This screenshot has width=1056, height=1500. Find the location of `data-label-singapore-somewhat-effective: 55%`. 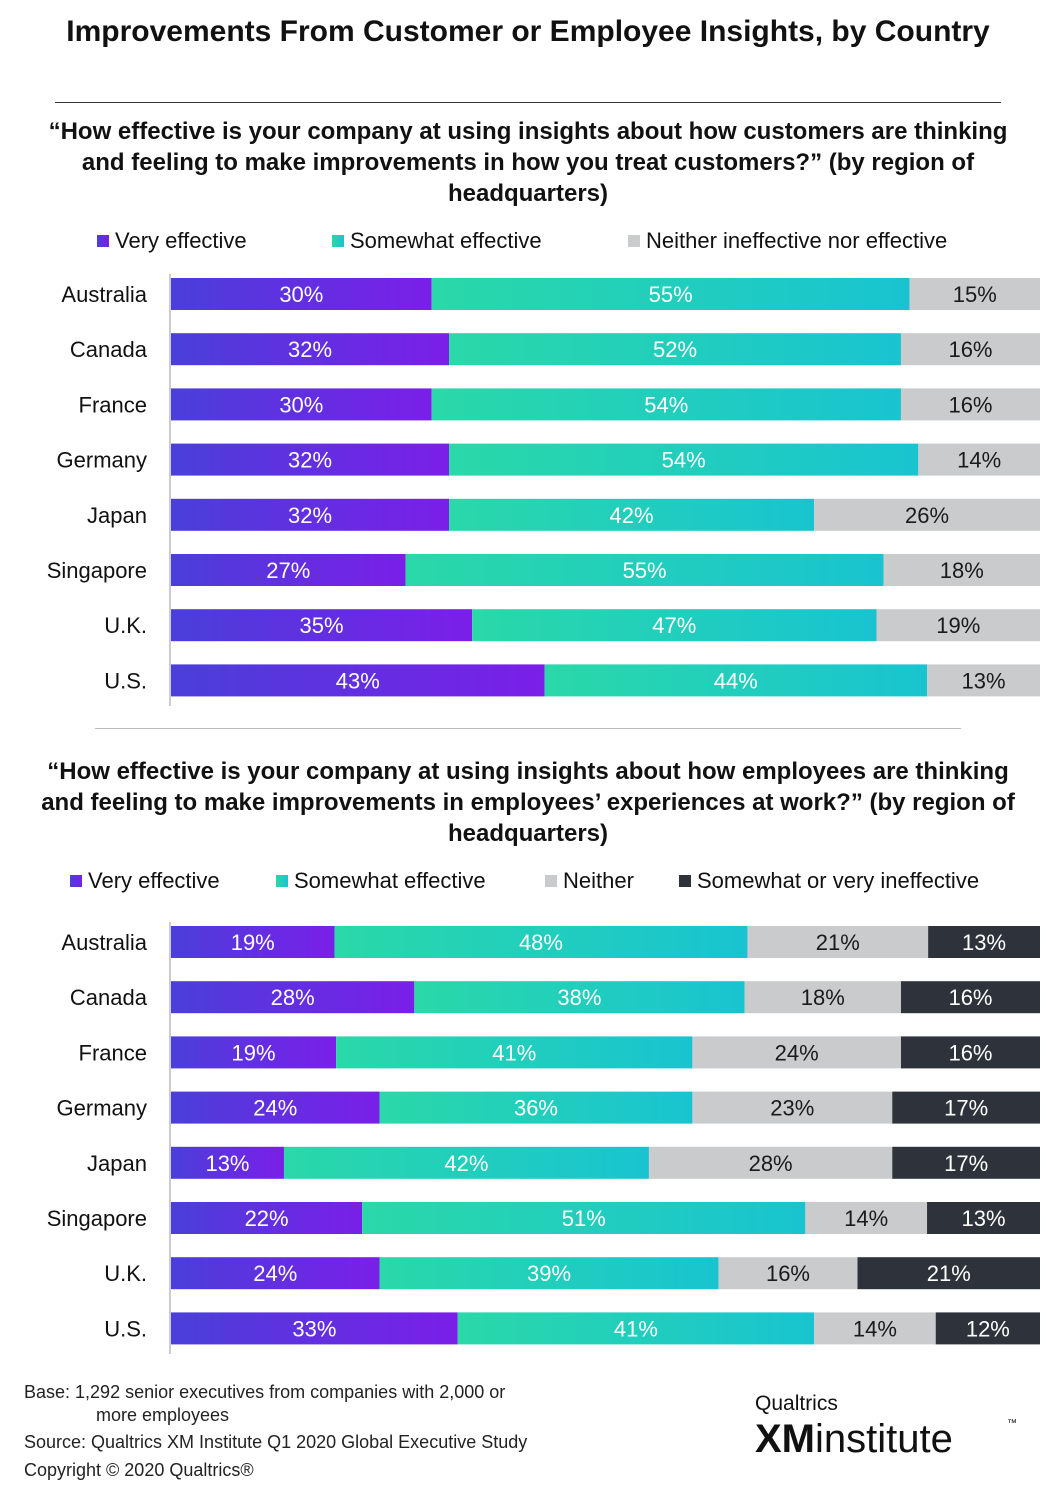

data-label-singapore-somewhat-effective: 55% is located at coordinates (645, 570).